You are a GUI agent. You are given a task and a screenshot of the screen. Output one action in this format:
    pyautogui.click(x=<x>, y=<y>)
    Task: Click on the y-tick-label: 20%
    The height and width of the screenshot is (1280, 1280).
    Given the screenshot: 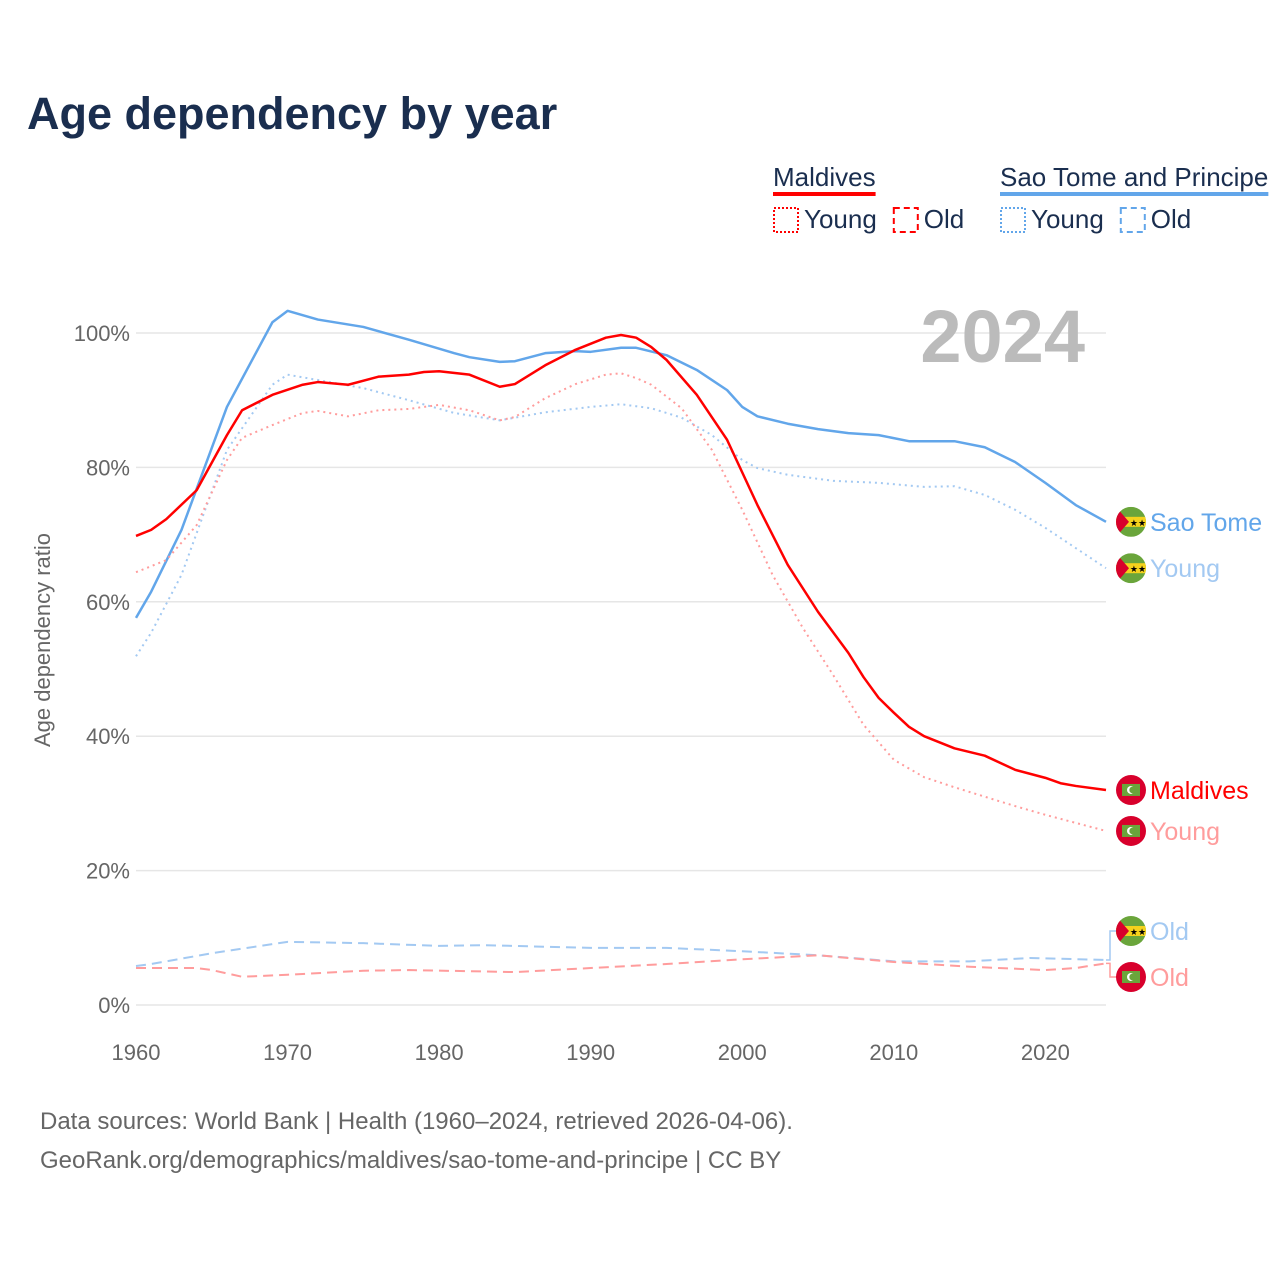 What is the action you would take?
    pyautogui.click(x=108, y=871)
    